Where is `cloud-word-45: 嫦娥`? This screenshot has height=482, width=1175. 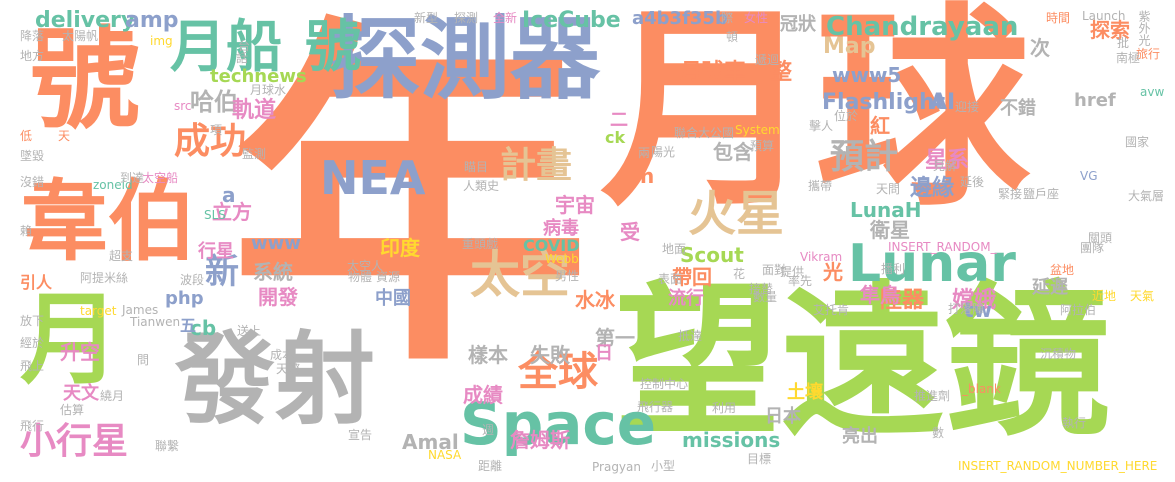 cloud-word-45: 嫦娥 is located at coordinates (974, 300).